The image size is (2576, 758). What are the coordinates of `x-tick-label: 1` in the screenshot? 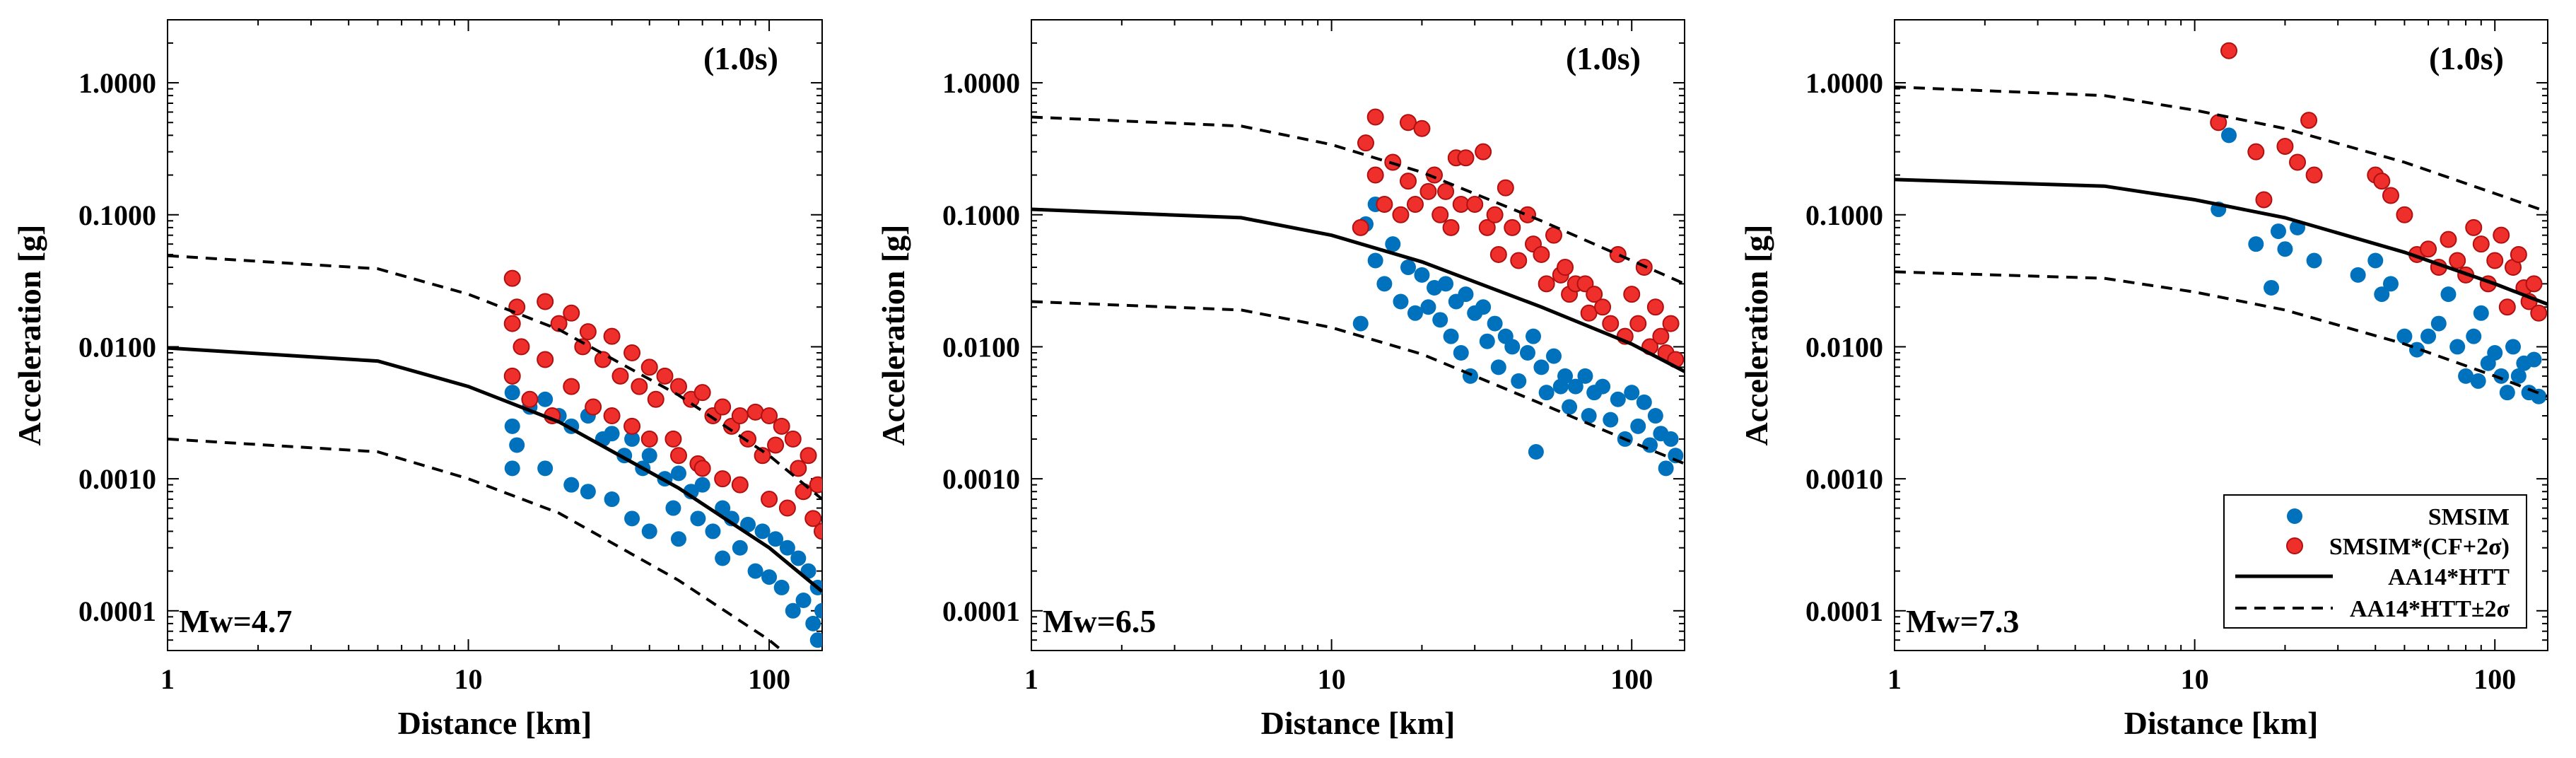 It's located at (1031, 679).